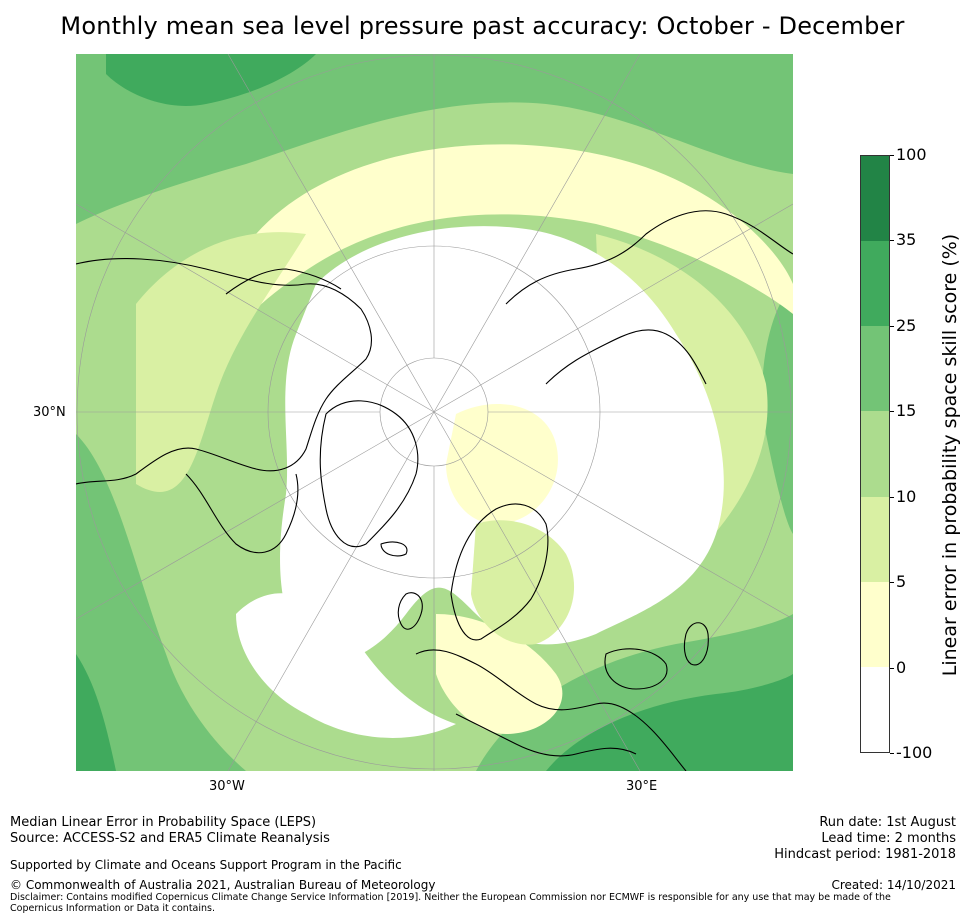  Describe the element at coordinates (906, 496) in the screenshot. I see `colorbar-tick-label: 10` at that location.